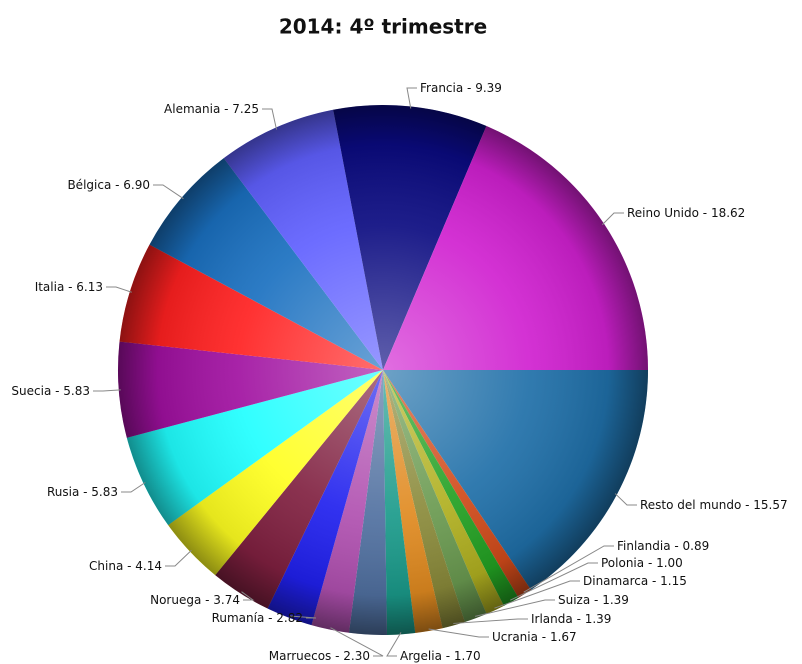 The image size is (802, 664). I want to click on slice-label: Rumanía - 2.82, so click(257, 618).